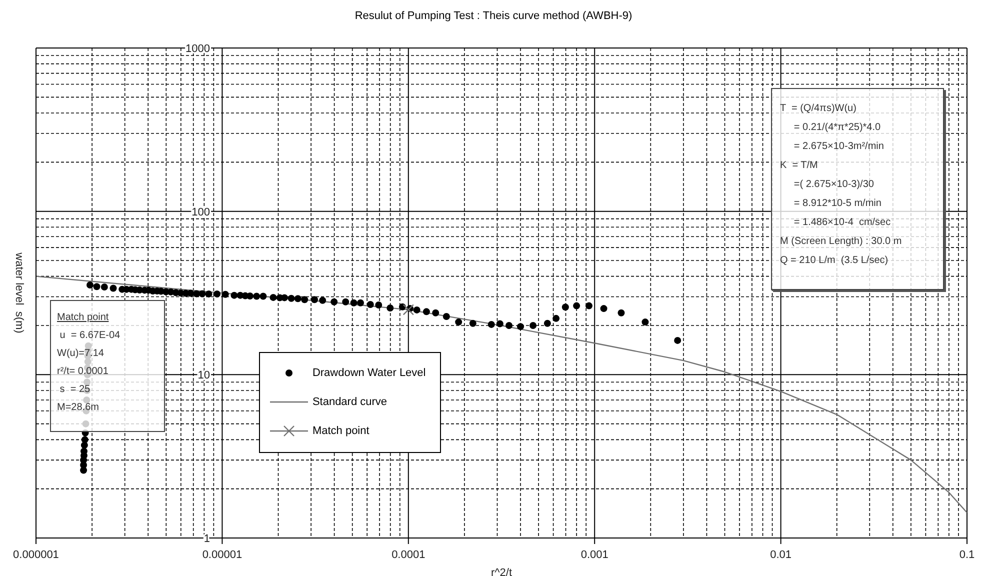 The image size is (987, 576). I want to click on x-tick-label: 0.001, so click(594, 555).